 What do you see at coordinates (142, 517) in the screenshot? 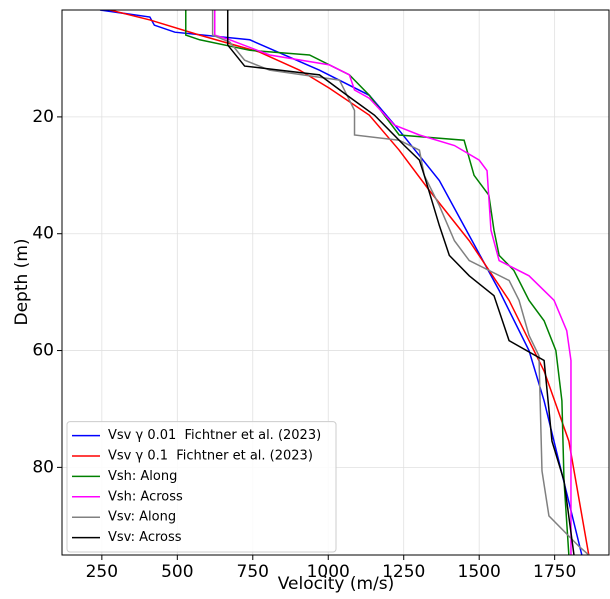
I see `legend-label: Vsv: Along` at bounding box center [142, 517].